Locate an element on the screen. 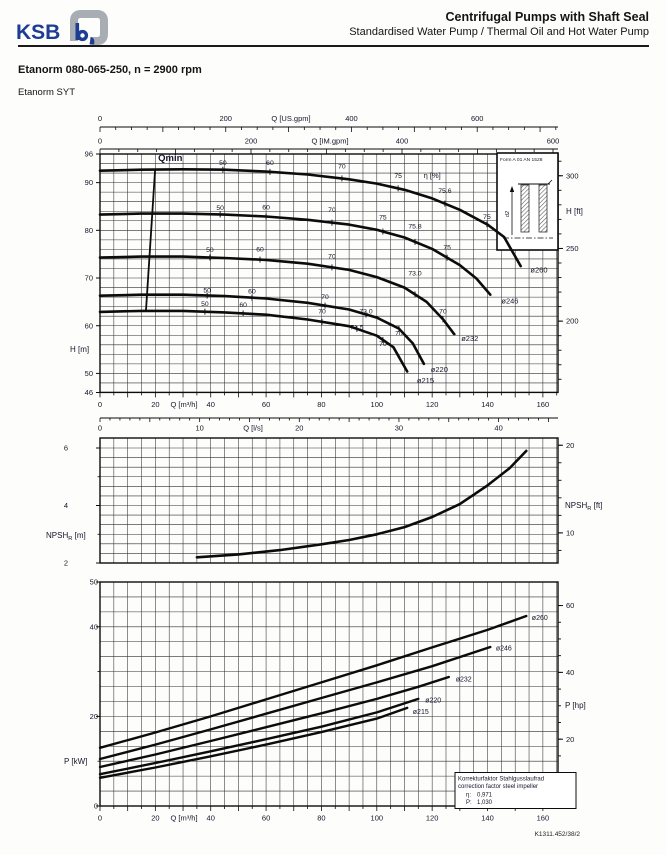 This screenshot has height=855, width=667. svg-text: 75.6 is located at coordinates (444, 191).